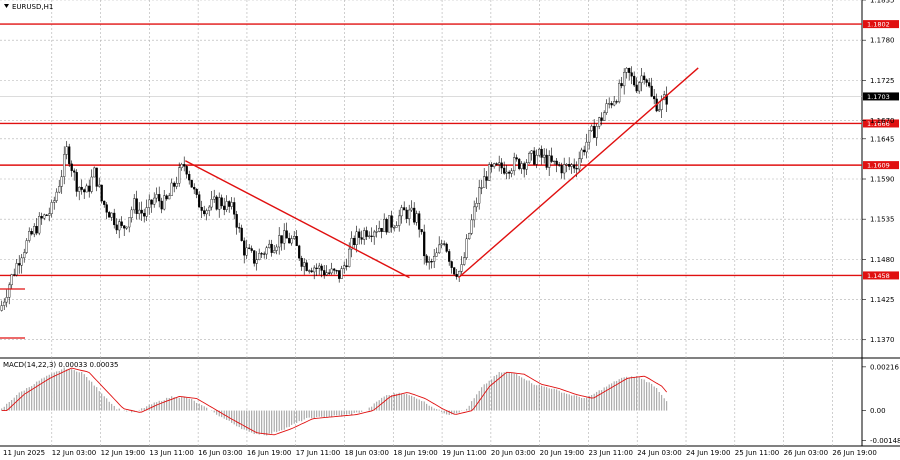 This screenshot has width=900, height=460. I want to click on title-triangle-icon, so click(6, 6).